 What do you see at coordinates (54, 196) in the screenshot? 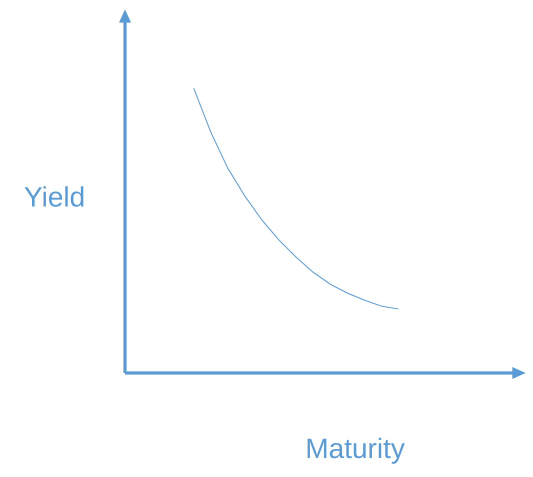
I see `y-axis-title: Yield` at bounding box center [54, 196].